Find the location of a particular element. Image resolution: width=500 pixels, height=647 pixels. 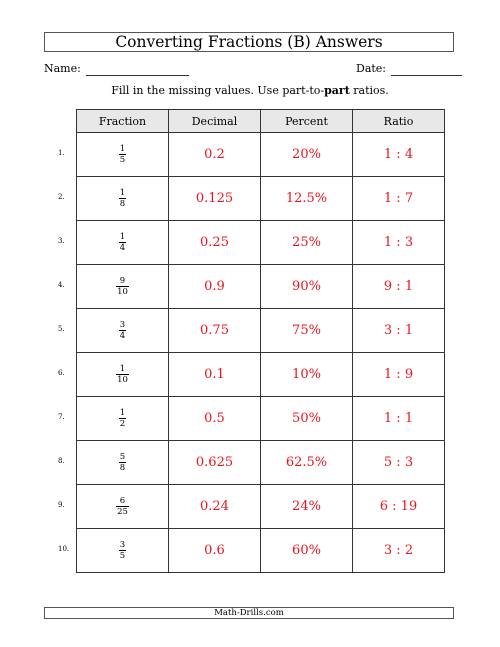

percent-answer: 62.5% is located at coordinates (306, 462).